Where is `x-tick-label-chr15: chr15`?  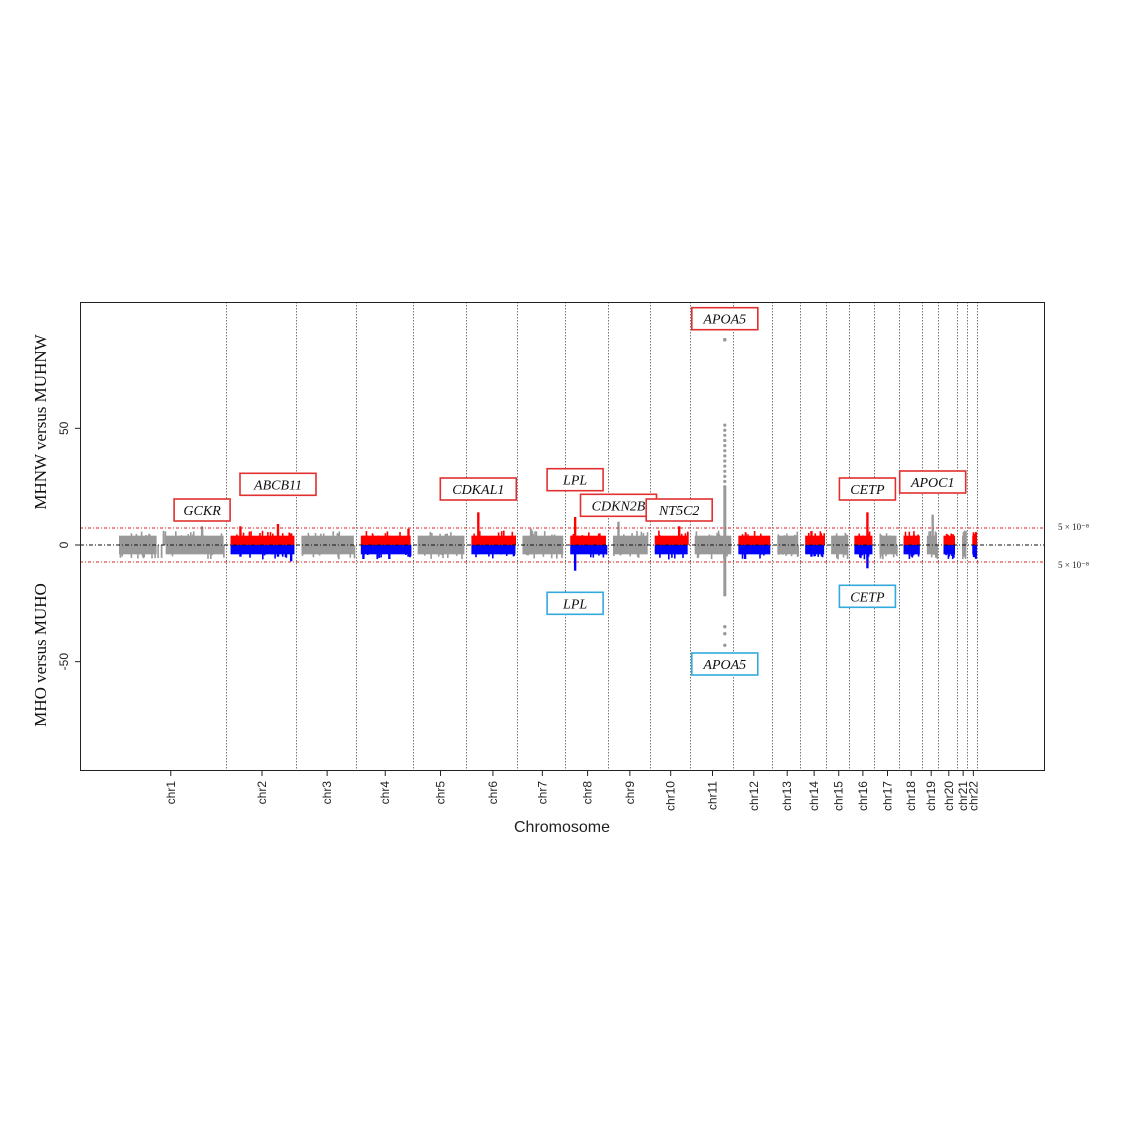 x-tick-label-chr15: chr15 is located at coordinates (839, 796).